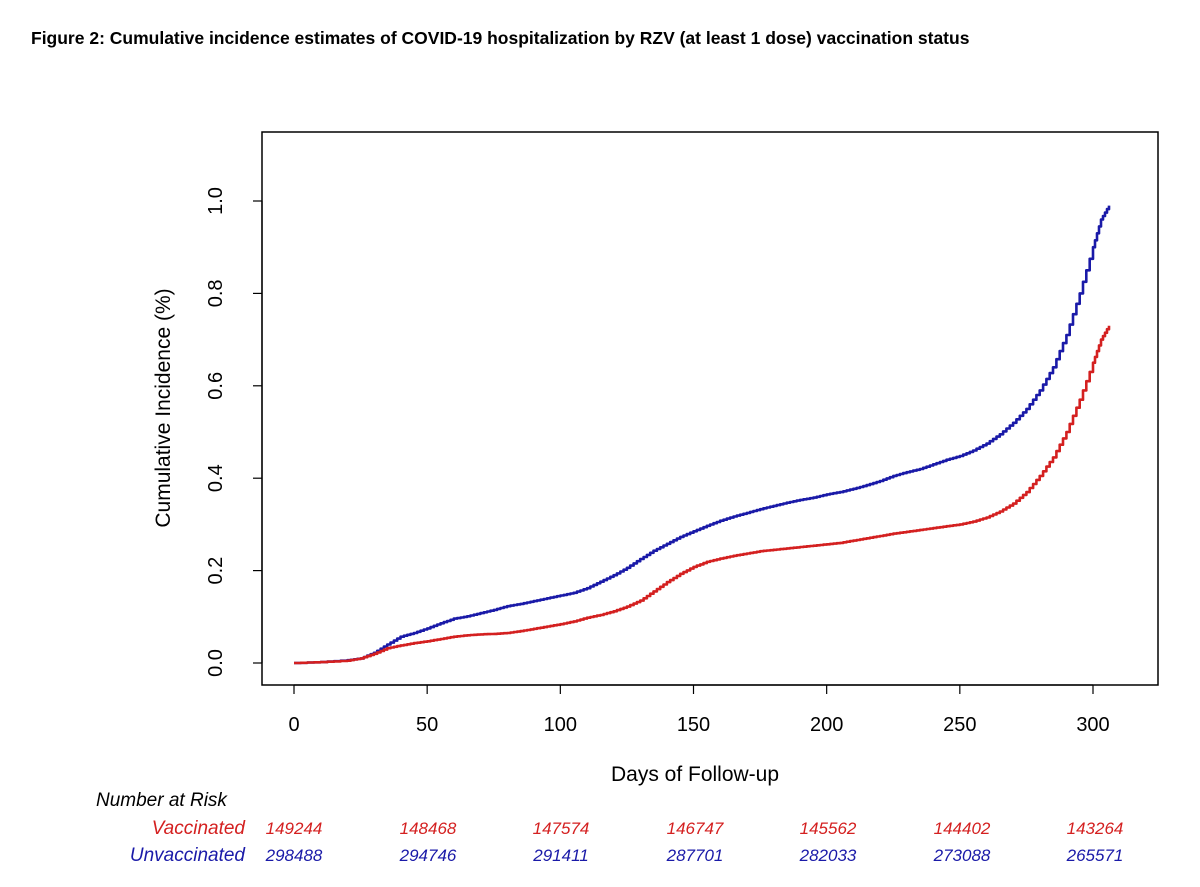  What do you see at coordinates (695, 774) in the screenshot?
I see `x-axis-label: Days of Follow-up` at bounding box center [695, 774].